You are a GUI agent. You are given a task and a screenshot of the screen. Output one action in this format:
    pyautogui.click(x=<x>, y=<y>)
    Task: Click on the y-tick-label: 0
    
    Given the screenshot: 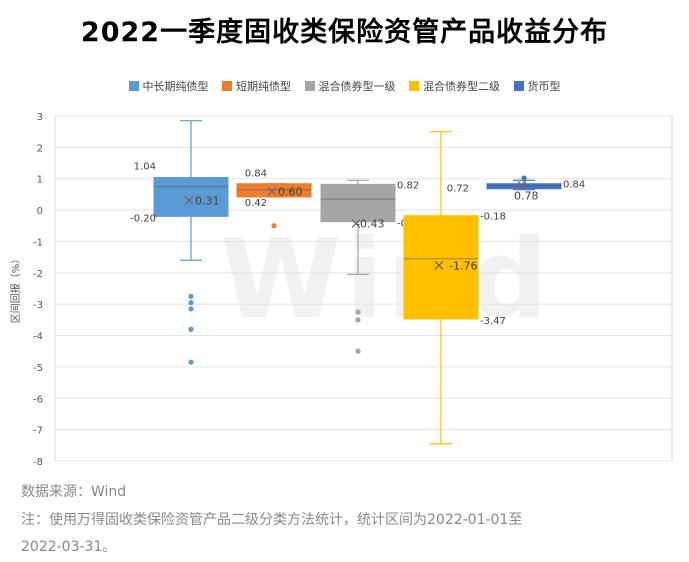 What is the action you would take?
    pyautogui.click(x=40, y=211)
    